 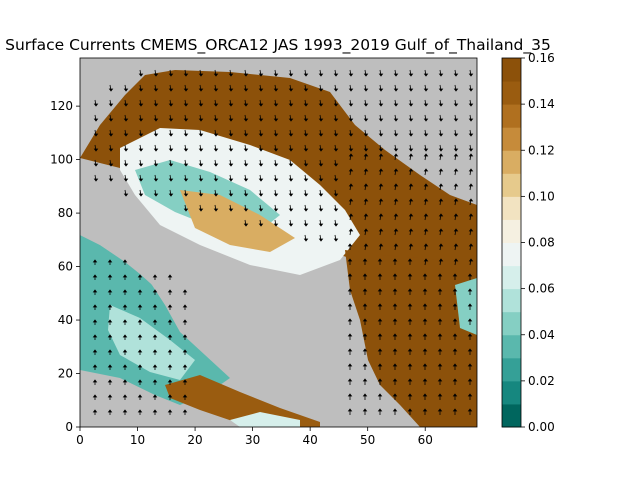 I want to click on y-tick-label: 100, so click(x=61, y=160).